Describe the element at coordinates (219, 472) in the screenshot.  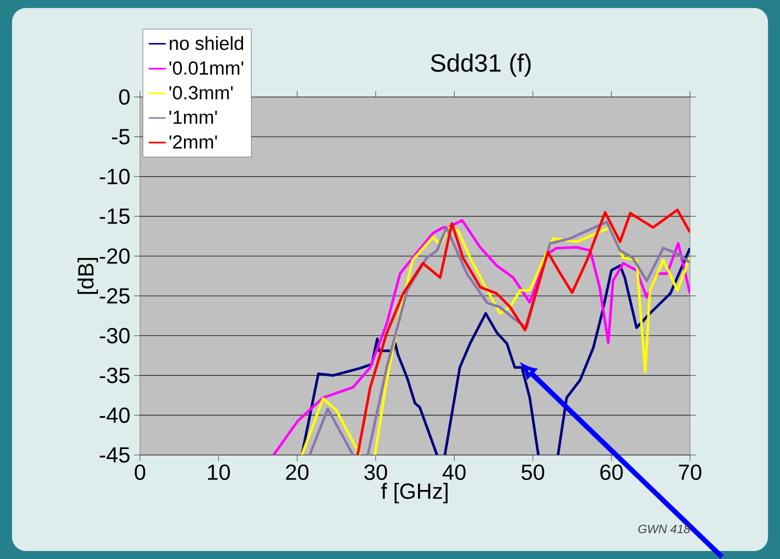
I see `x-tick-label: 10` at that location.